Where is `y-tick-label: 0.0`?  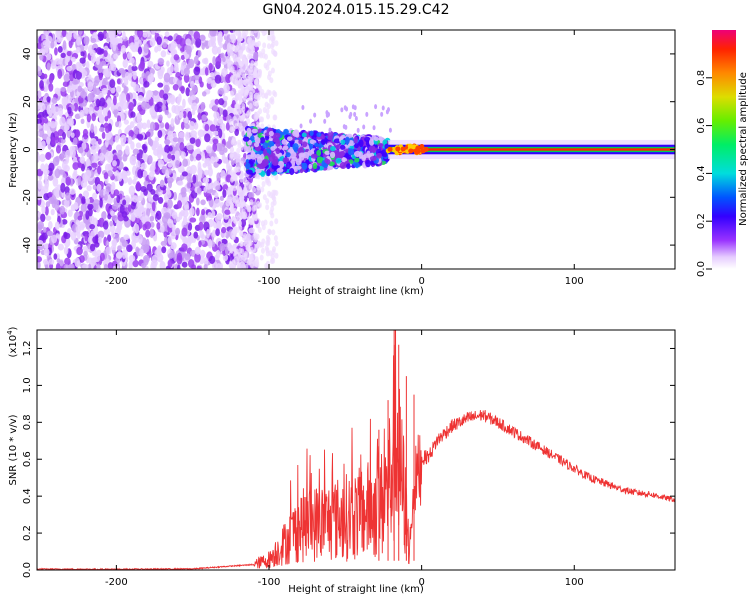 y-tick-label: 0.0 is located at coordinates (27, 570).